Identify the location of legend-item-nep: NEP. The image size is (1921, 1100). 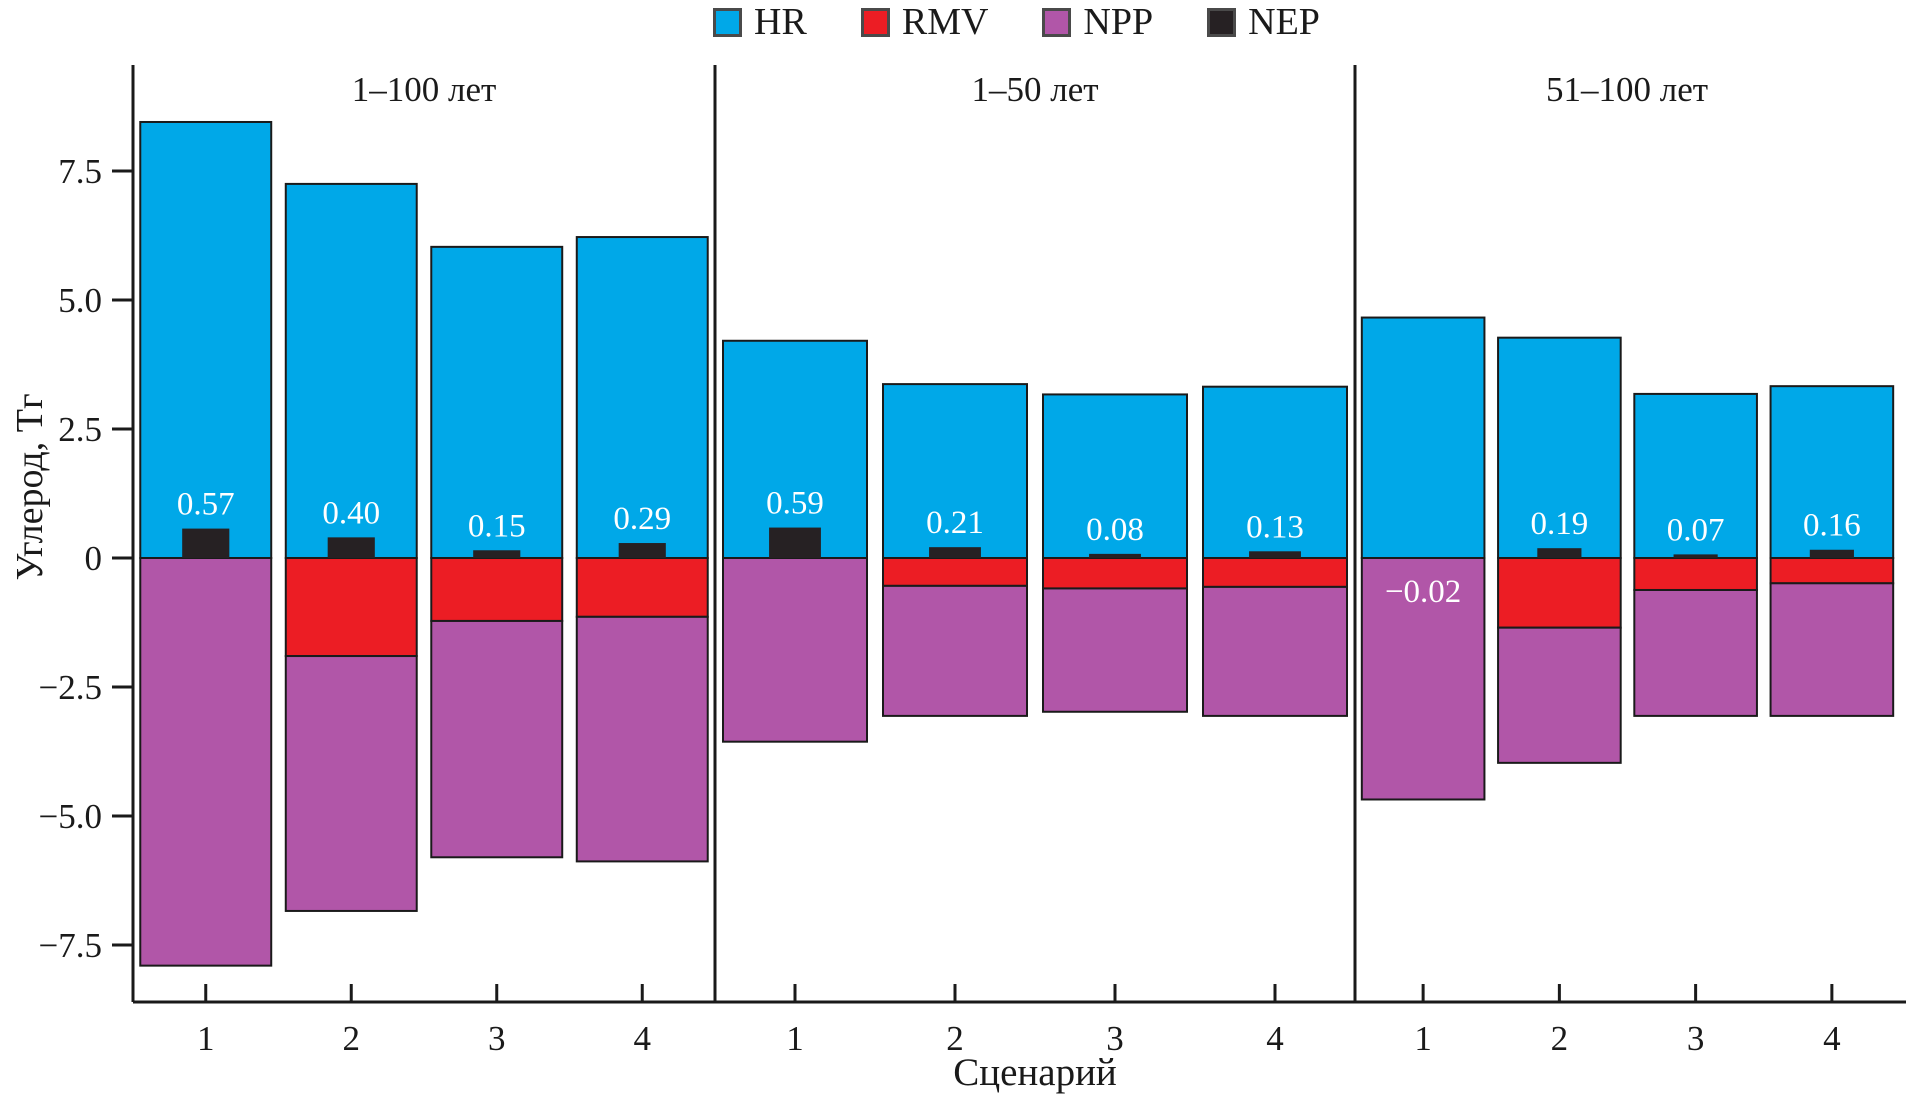
(1263, 22).